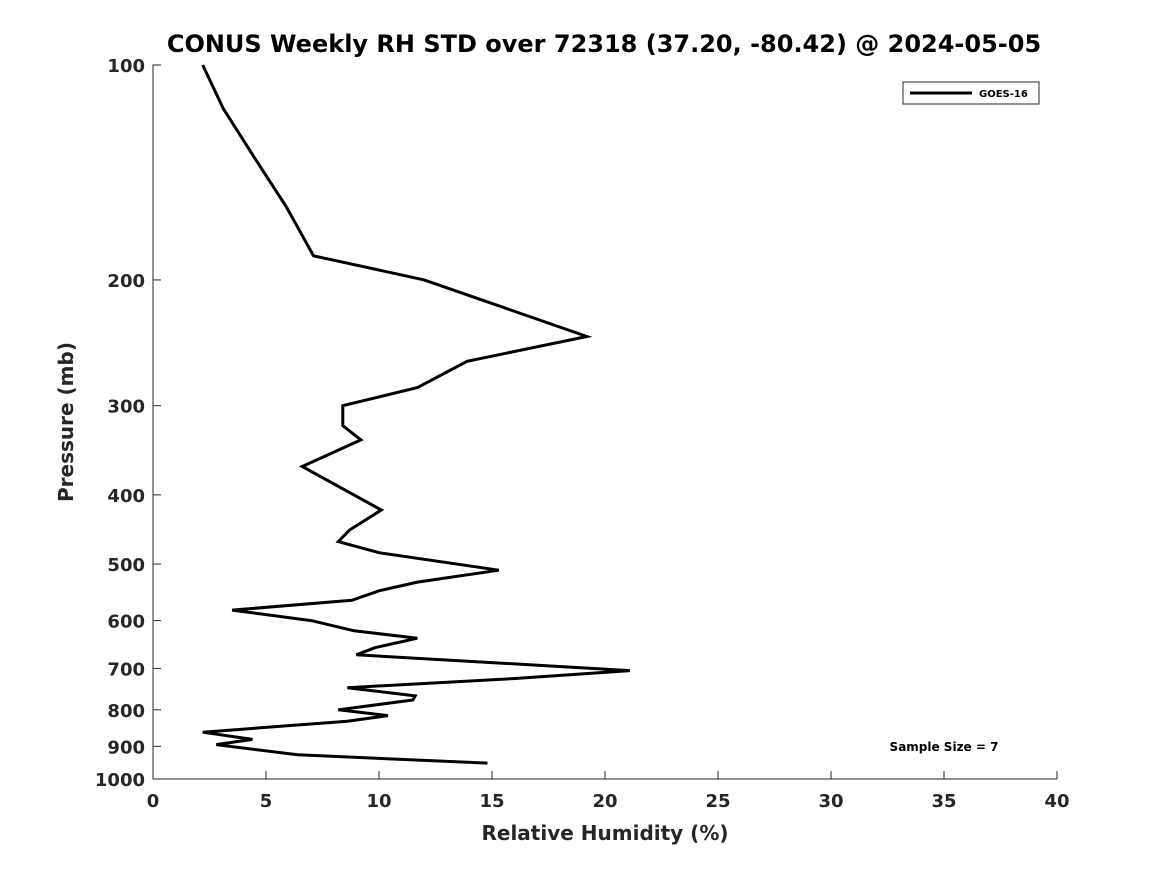 This screenshot has height=875, width=1167. Describe the element at coordinates (1003, 94) in the screenshot. I see `legend-label-goes-16: GOES-16` at that location.